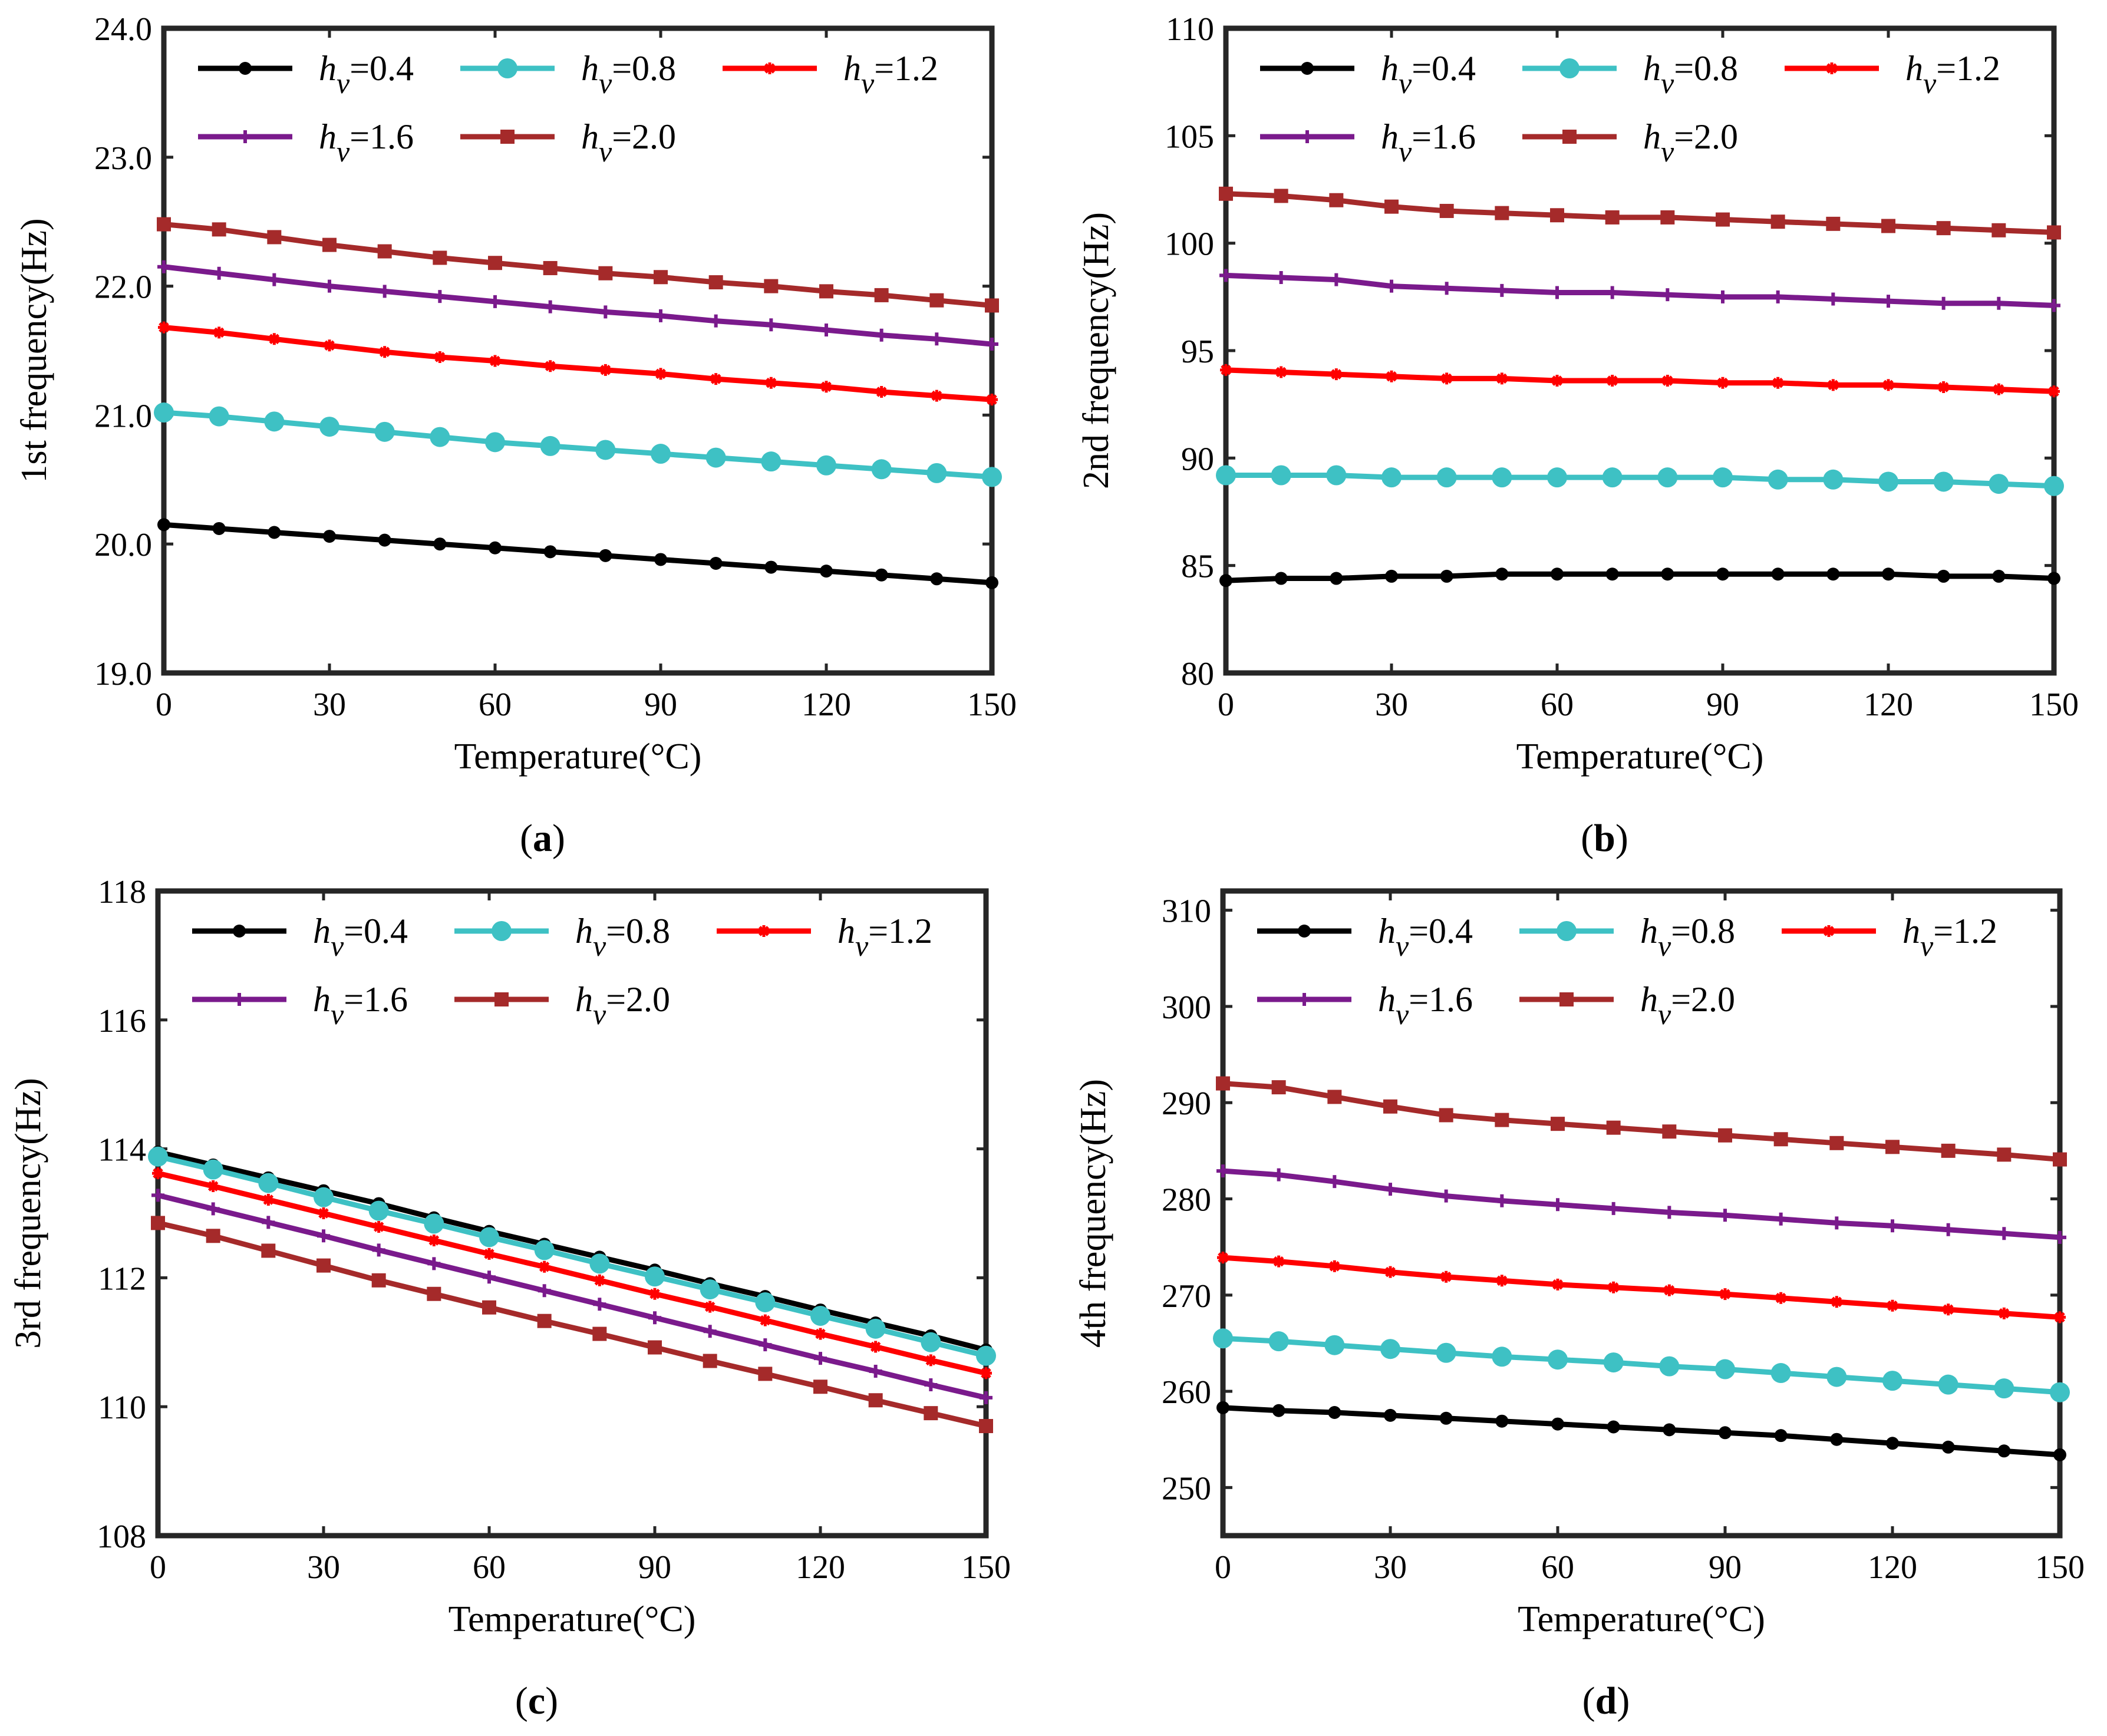 The width and height of the screenshot is (2107, 1736). What do you see at coordinates (562, 971) in the screenshot?
I see `legend: hv=0.4 hv=0.8 hv=1.2 hv=1.6 hv=2.0` at bounding box center [562, 971].